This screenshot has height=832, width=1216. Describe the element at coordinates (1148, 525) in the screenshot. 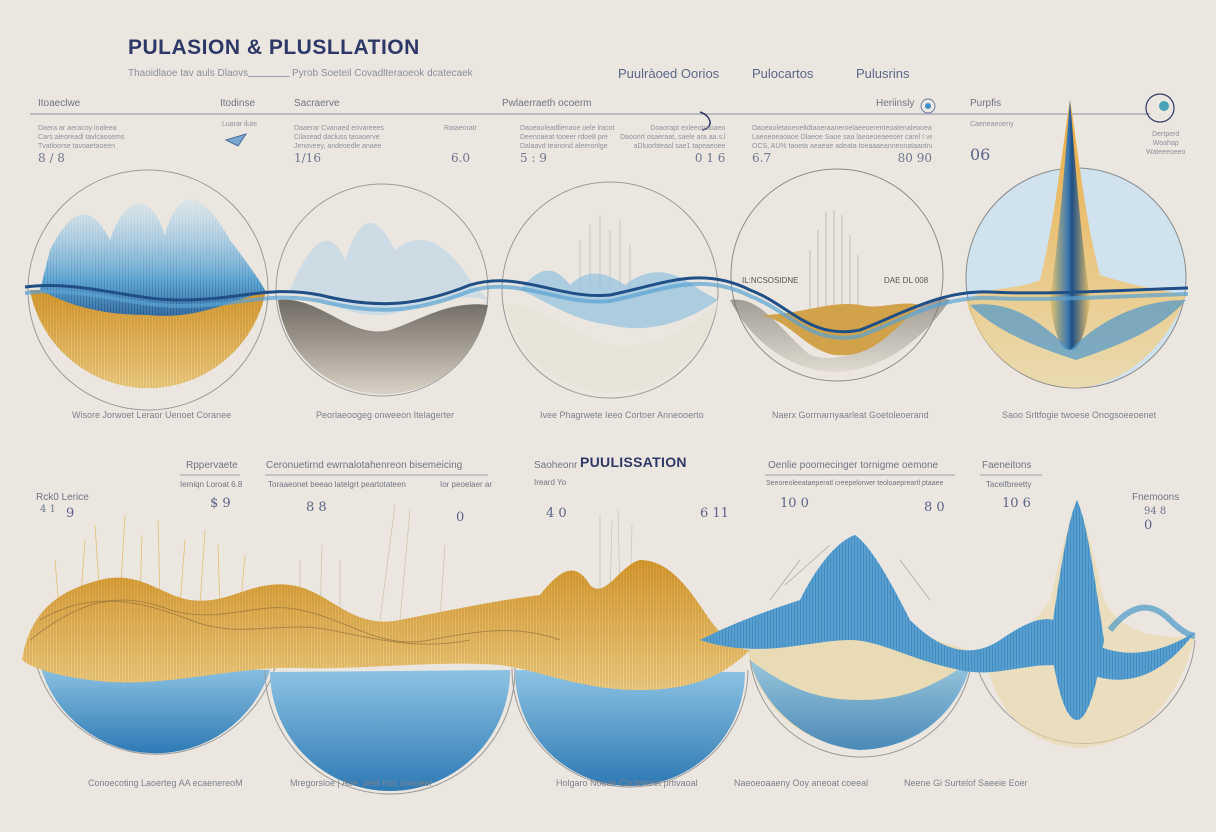

I see `marker-10: 0` at that location.